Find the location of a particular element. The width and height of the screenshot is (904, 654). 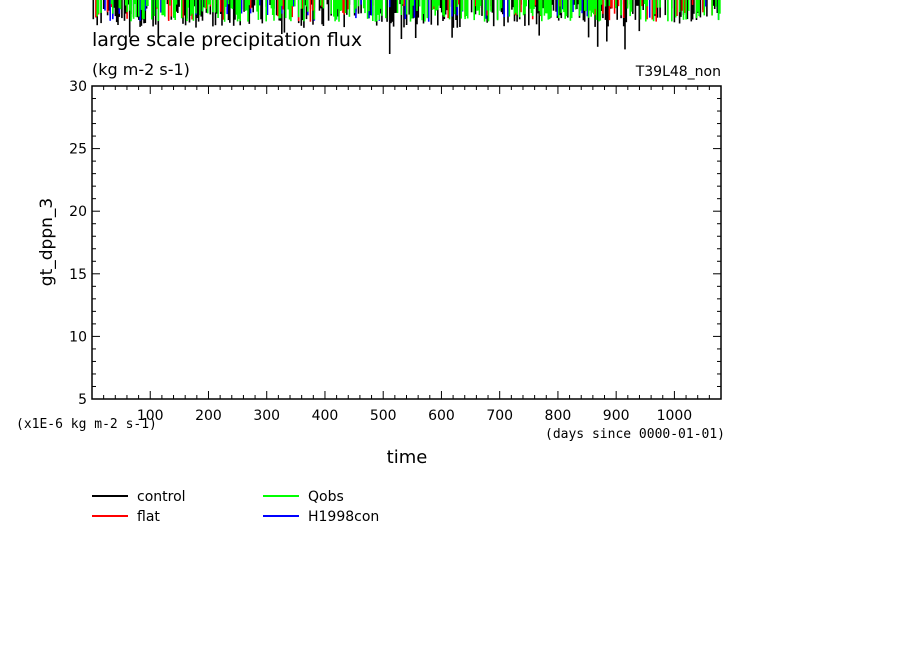

legend-label-control: control is located at coordinates (161, 497).